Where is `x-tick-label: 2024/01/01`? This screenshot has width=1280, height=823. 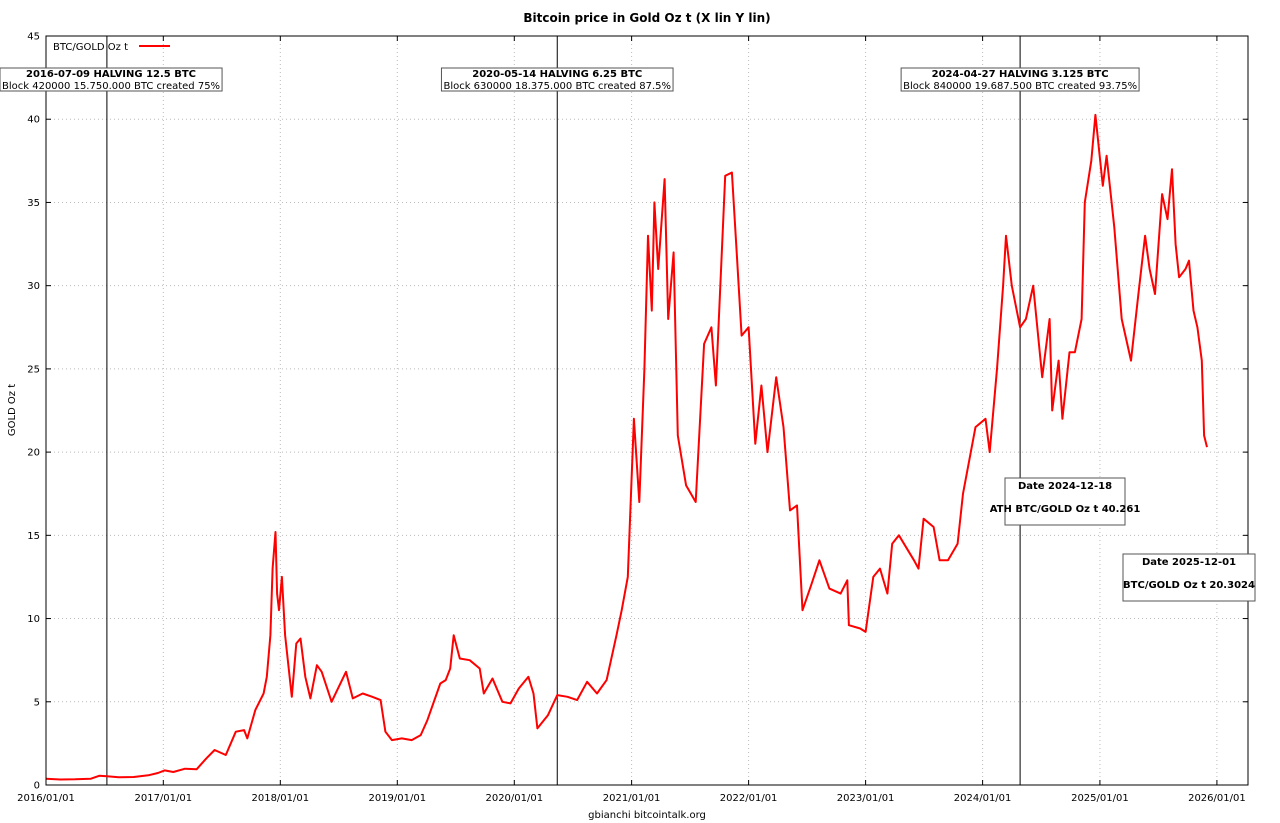
x-tick-label: 2024/01/01 is located at coordinates (983, 798).